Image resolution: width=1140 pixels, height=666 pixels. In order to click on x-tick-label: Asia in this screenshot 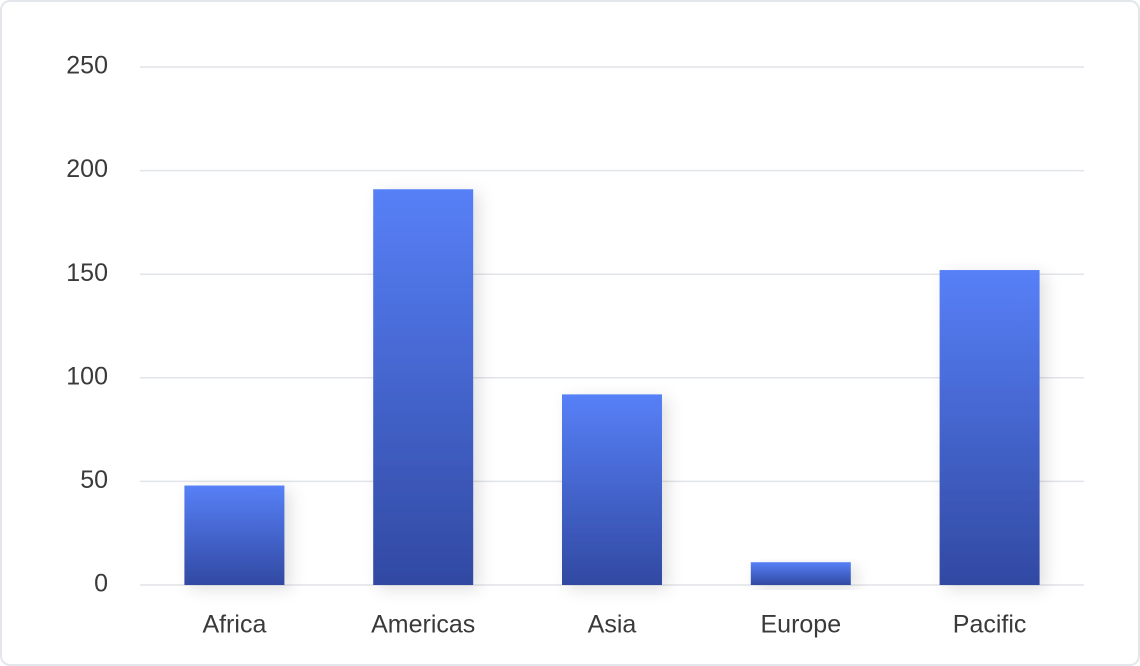, I will do `click(612, 625)`.